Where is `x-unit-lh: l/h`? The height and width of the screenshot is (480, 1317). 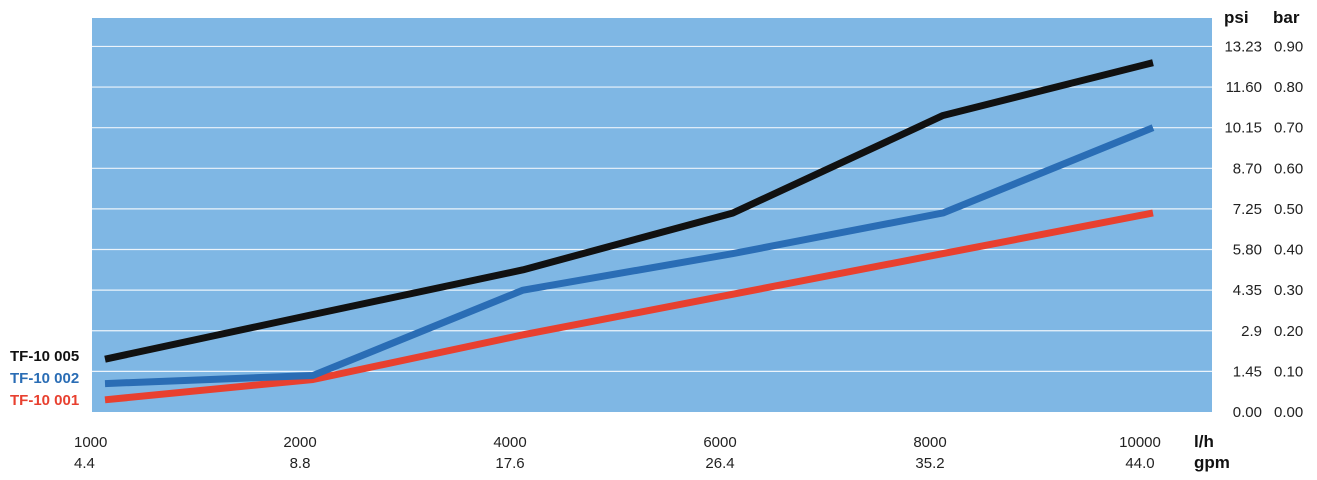 x-unit-lh: l/h is located at coordinates (1204, 441).